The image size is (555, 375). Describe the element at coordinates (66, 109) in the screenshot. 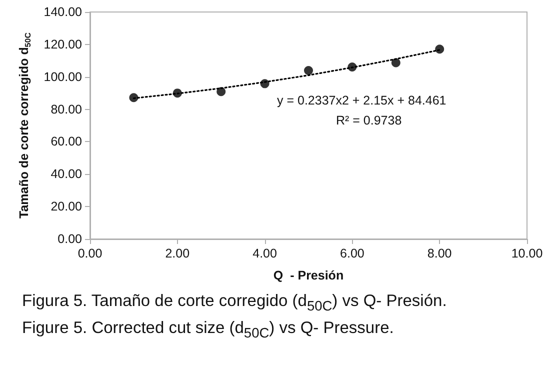

I see `y-tick-label: 80.00` at that location.